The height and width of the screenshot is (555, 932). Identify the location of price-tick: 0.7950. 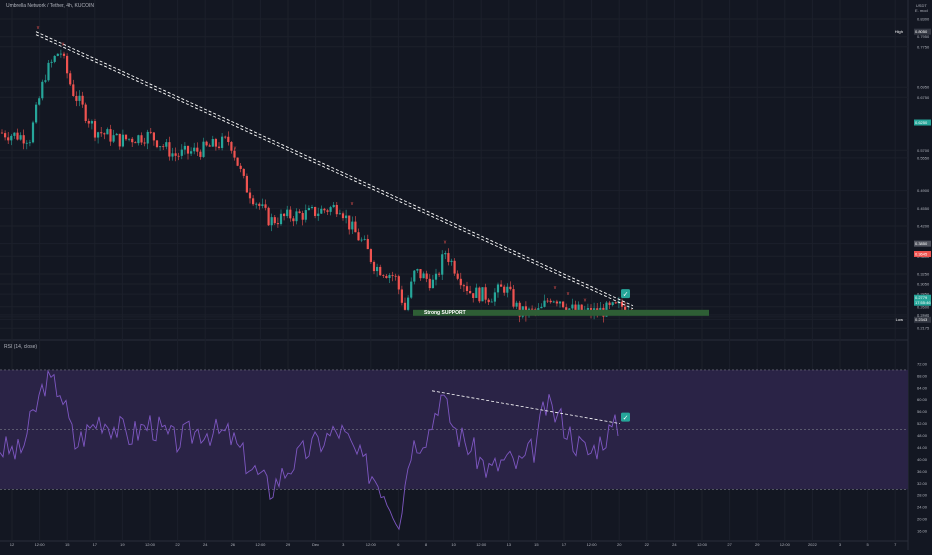
(923, 36).